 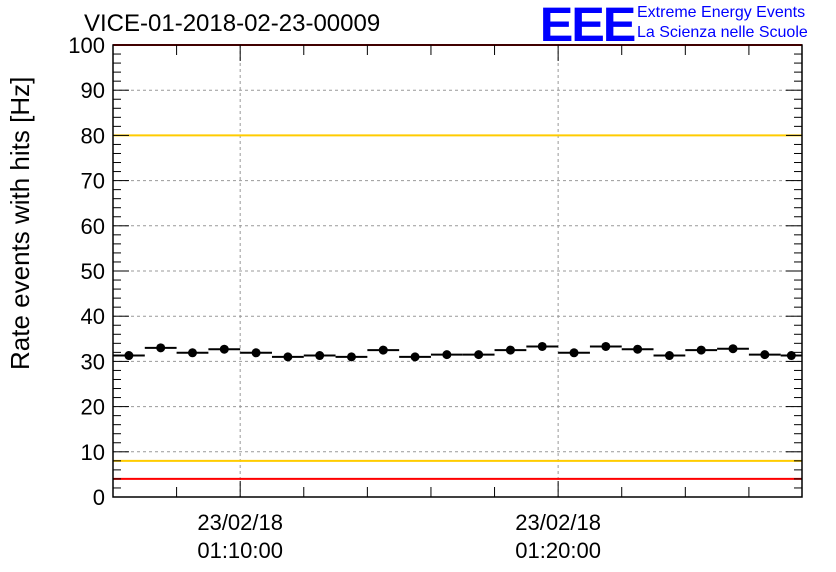 I want to click on y-tick-label: 20, so click(x=93, y=407).